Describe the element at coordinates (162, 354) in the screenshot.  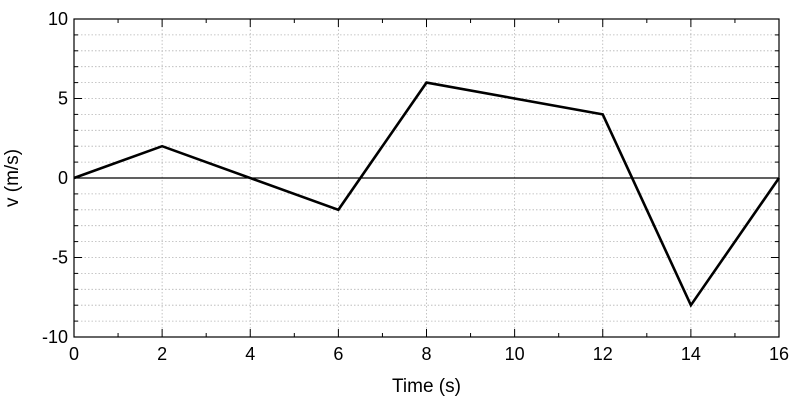
I see `x-tick-label: 2` at that location.